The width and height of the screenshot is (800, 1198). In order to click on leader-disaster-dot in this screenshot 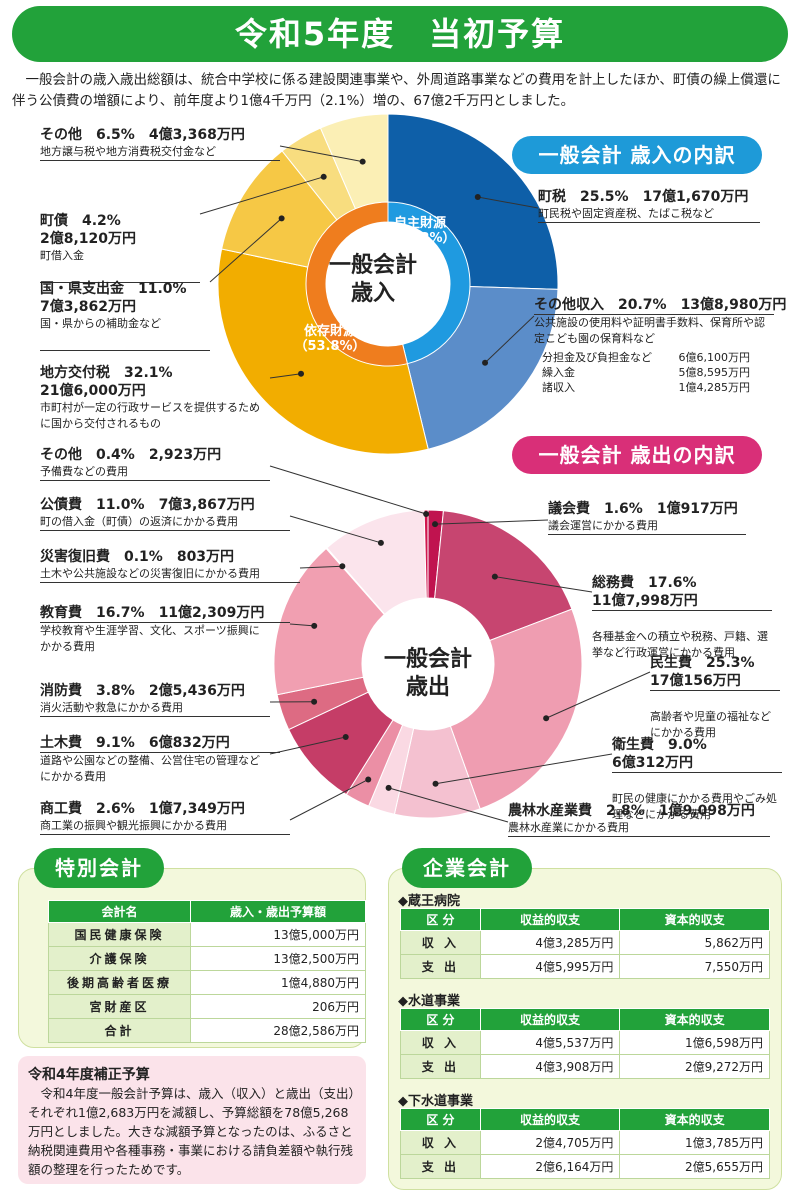, I will do `click(342, 566)`.